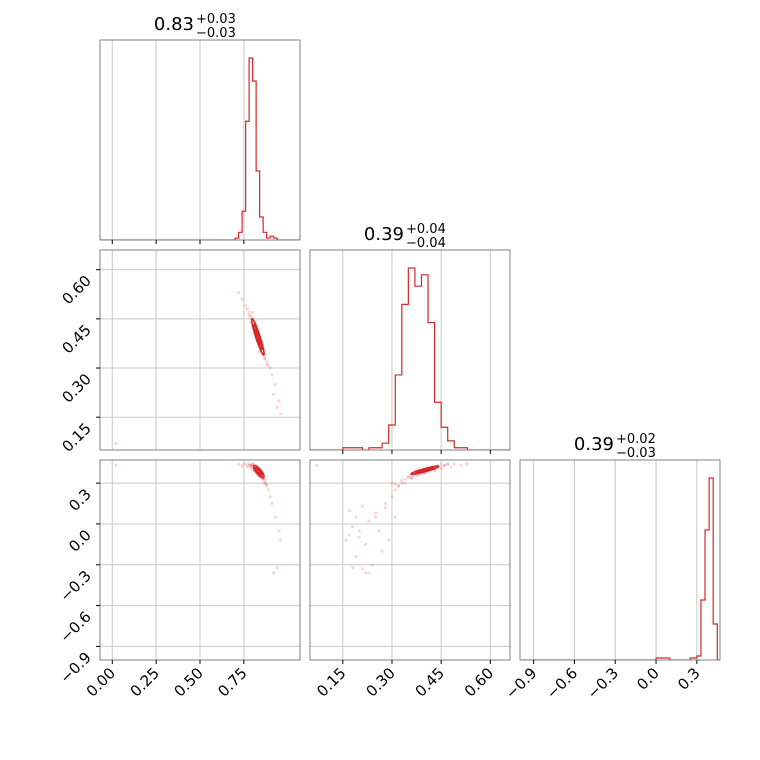 This screenshot has width=760, height=760. What do you see at coordinates (80, 541) in the screenshot?
I see `ytick-label-2-3: 0.0` at bounding box center [80, 541].